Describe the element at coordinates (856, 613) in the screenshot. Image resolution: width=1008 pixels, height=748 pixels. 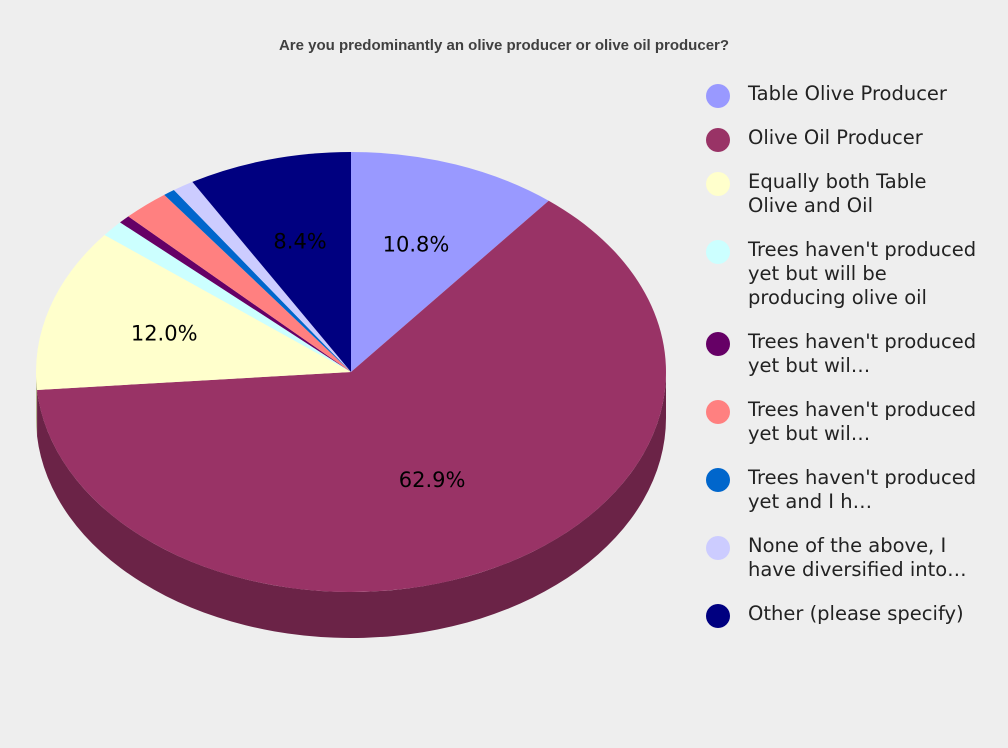
I see `legend-label: Other (please specify)` at that location.